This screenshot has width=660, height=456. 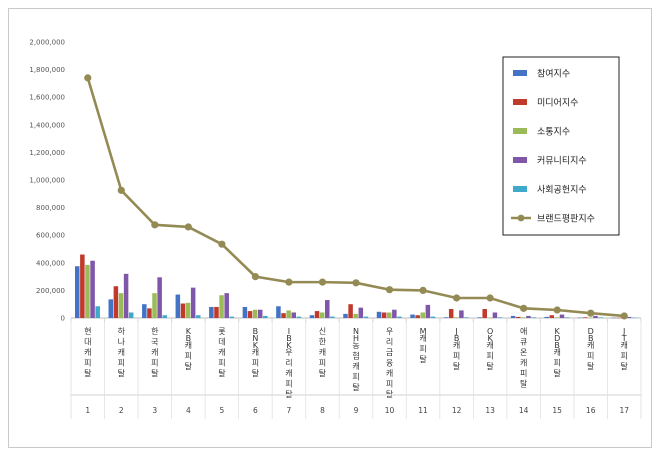 What do you see at coordinates (557, 410) in the screenshot?
I see `rank-label: 15` at bounding box center [557, 410].